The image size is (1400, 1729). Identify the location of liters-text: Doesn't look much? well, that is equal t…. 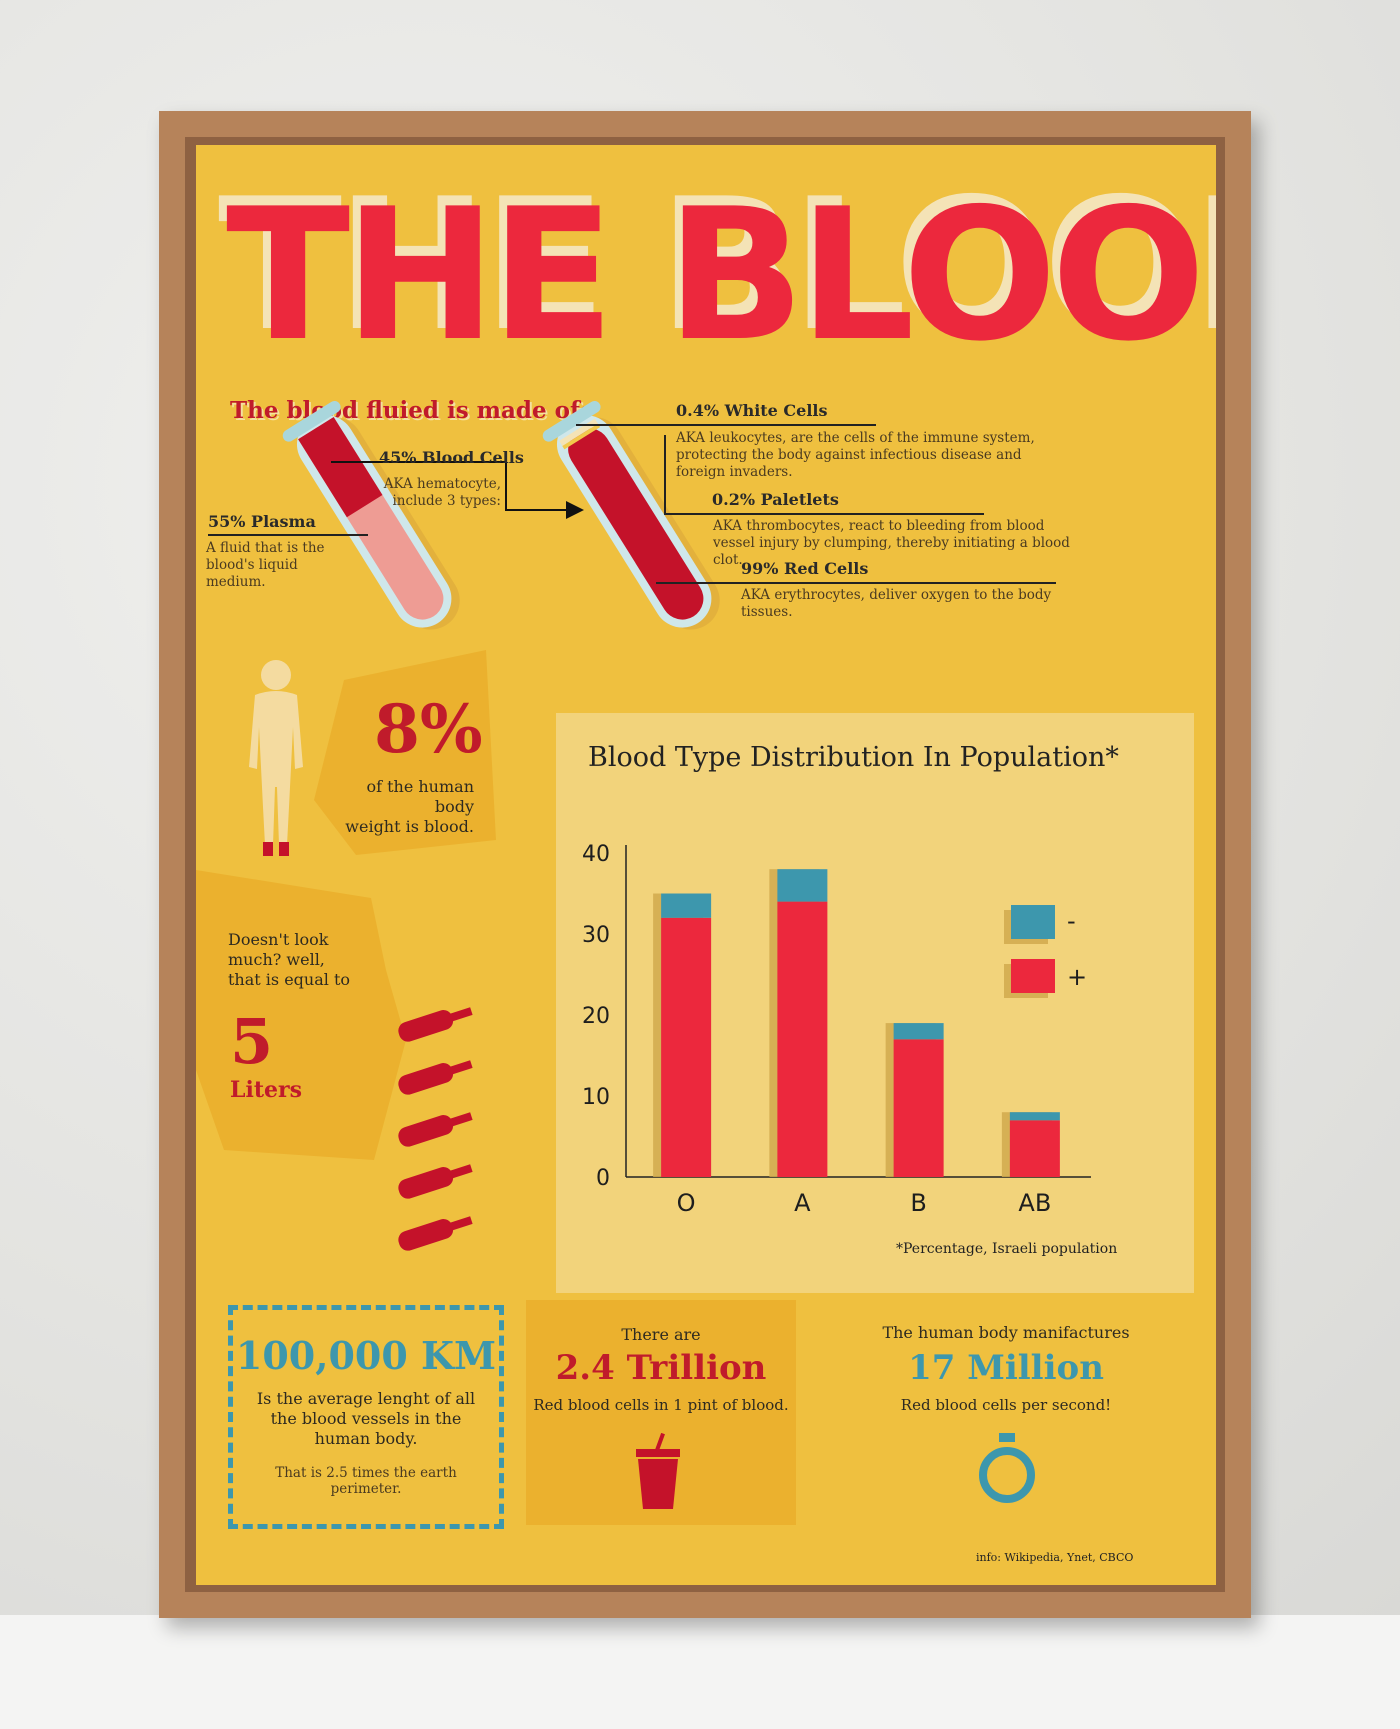
(289, 959).